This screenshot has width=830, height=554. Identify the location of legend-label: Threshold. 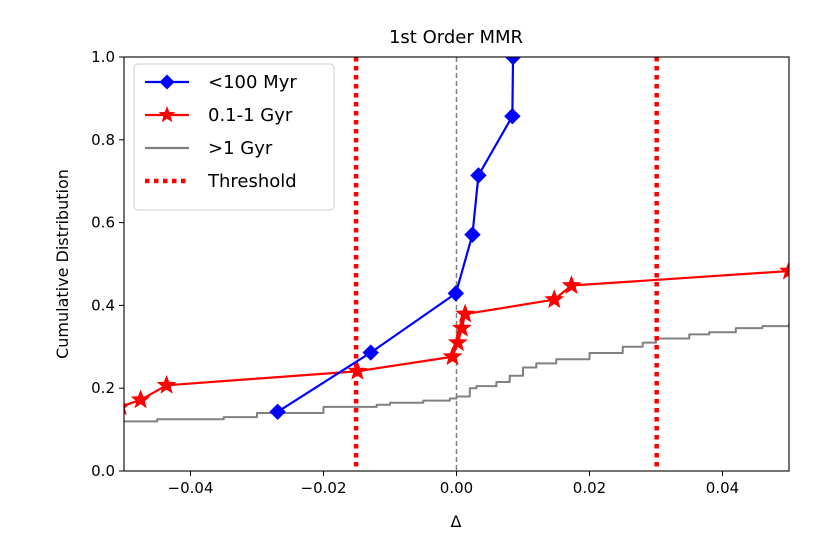
(252, 181).